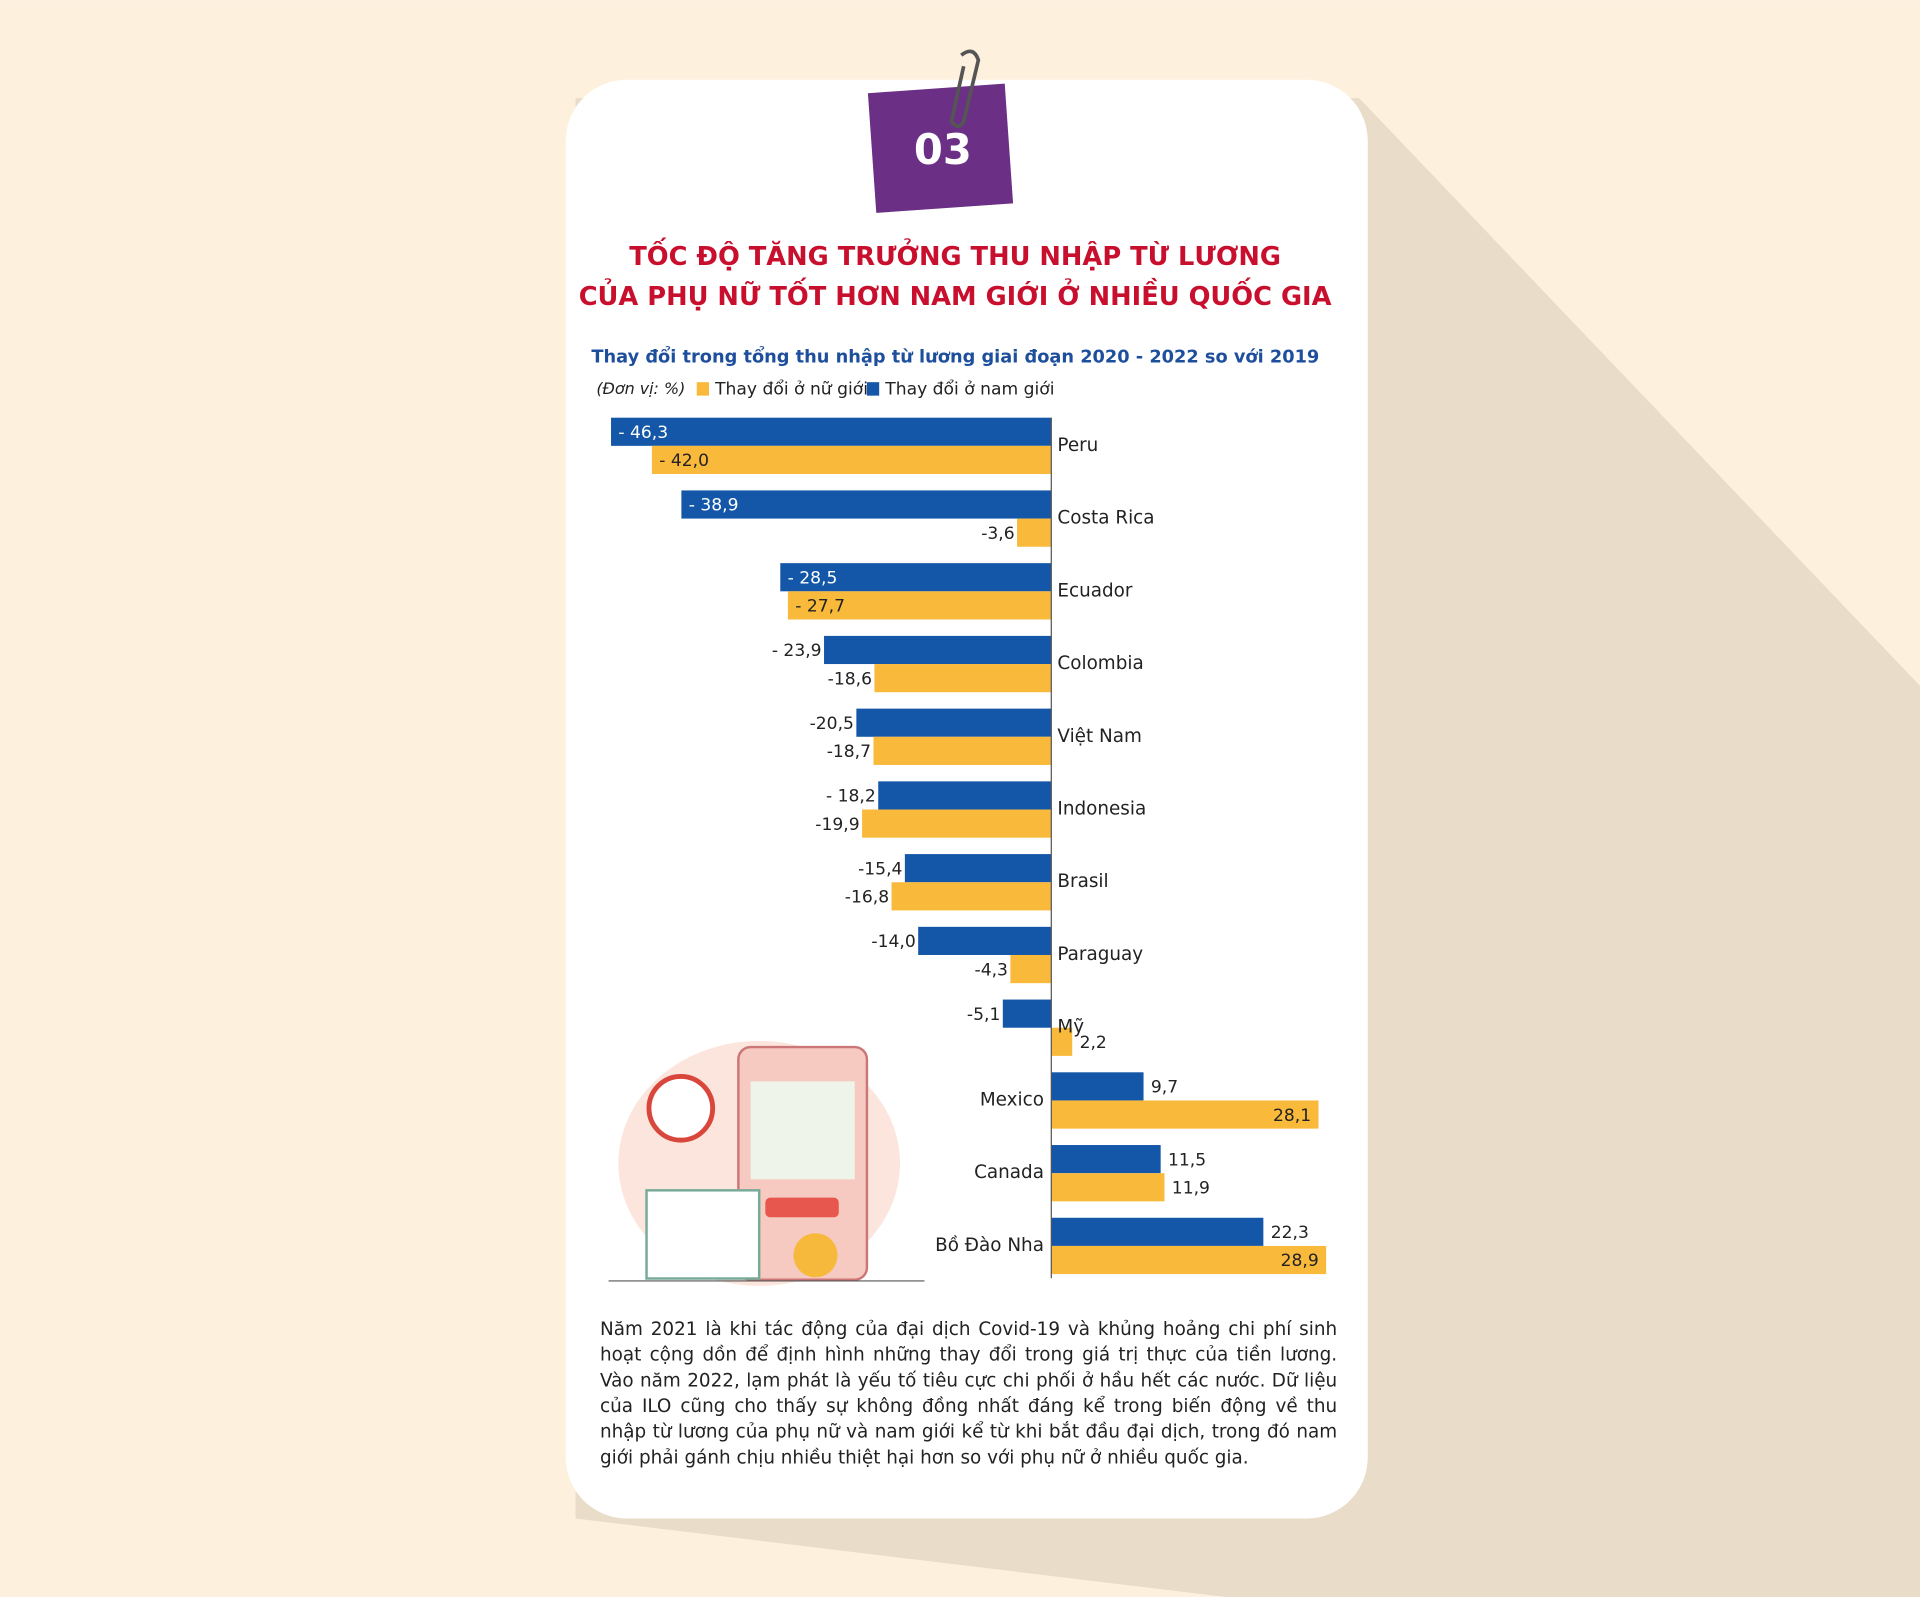  What do you see at coordinates (1187, 1160) in the screenshot?
I see `value-label: 11,5` at bounding box center [1187, 1160].